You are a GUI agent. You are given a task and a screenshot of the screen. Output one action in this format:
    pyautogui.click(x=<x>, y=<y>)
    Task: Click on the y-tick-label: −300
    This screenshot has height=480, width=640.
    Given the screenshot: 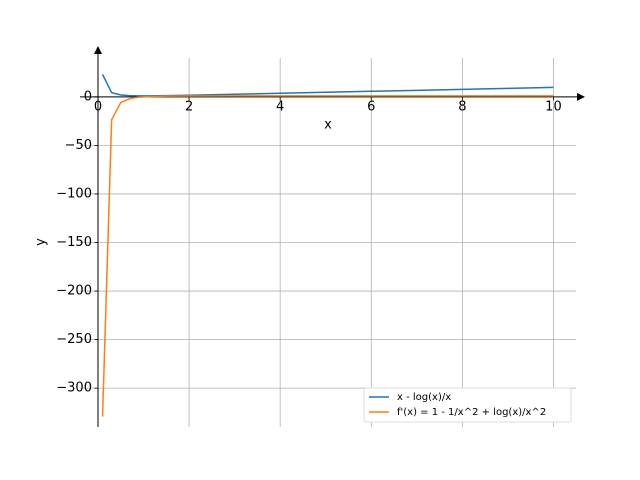 What is the action you would take?
    pyautogui.click(x=74, y=388)
    